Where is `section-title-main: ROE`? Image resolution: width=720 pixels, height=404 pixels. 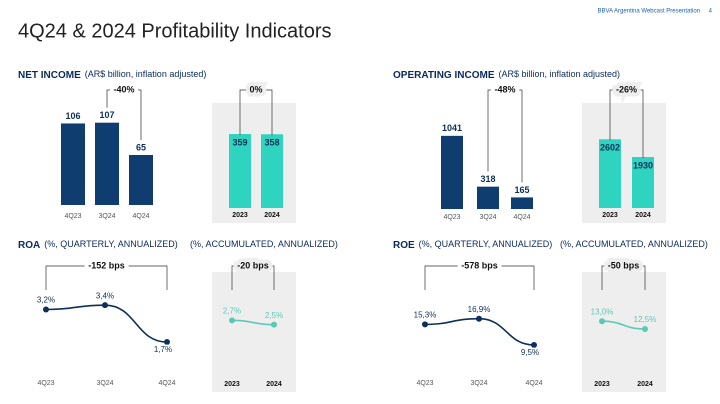 section-title-main: ROE is located at coordinates (404, 245).